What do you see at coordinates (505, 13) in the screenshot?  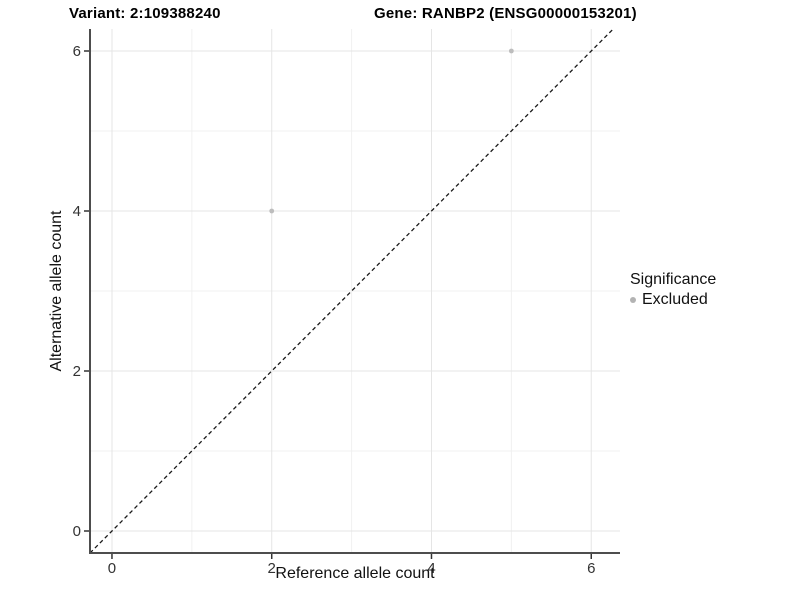 I see `gene-title: Gene: RANBP2 (ENSG00000153201)` at bounding box center [505, 13].